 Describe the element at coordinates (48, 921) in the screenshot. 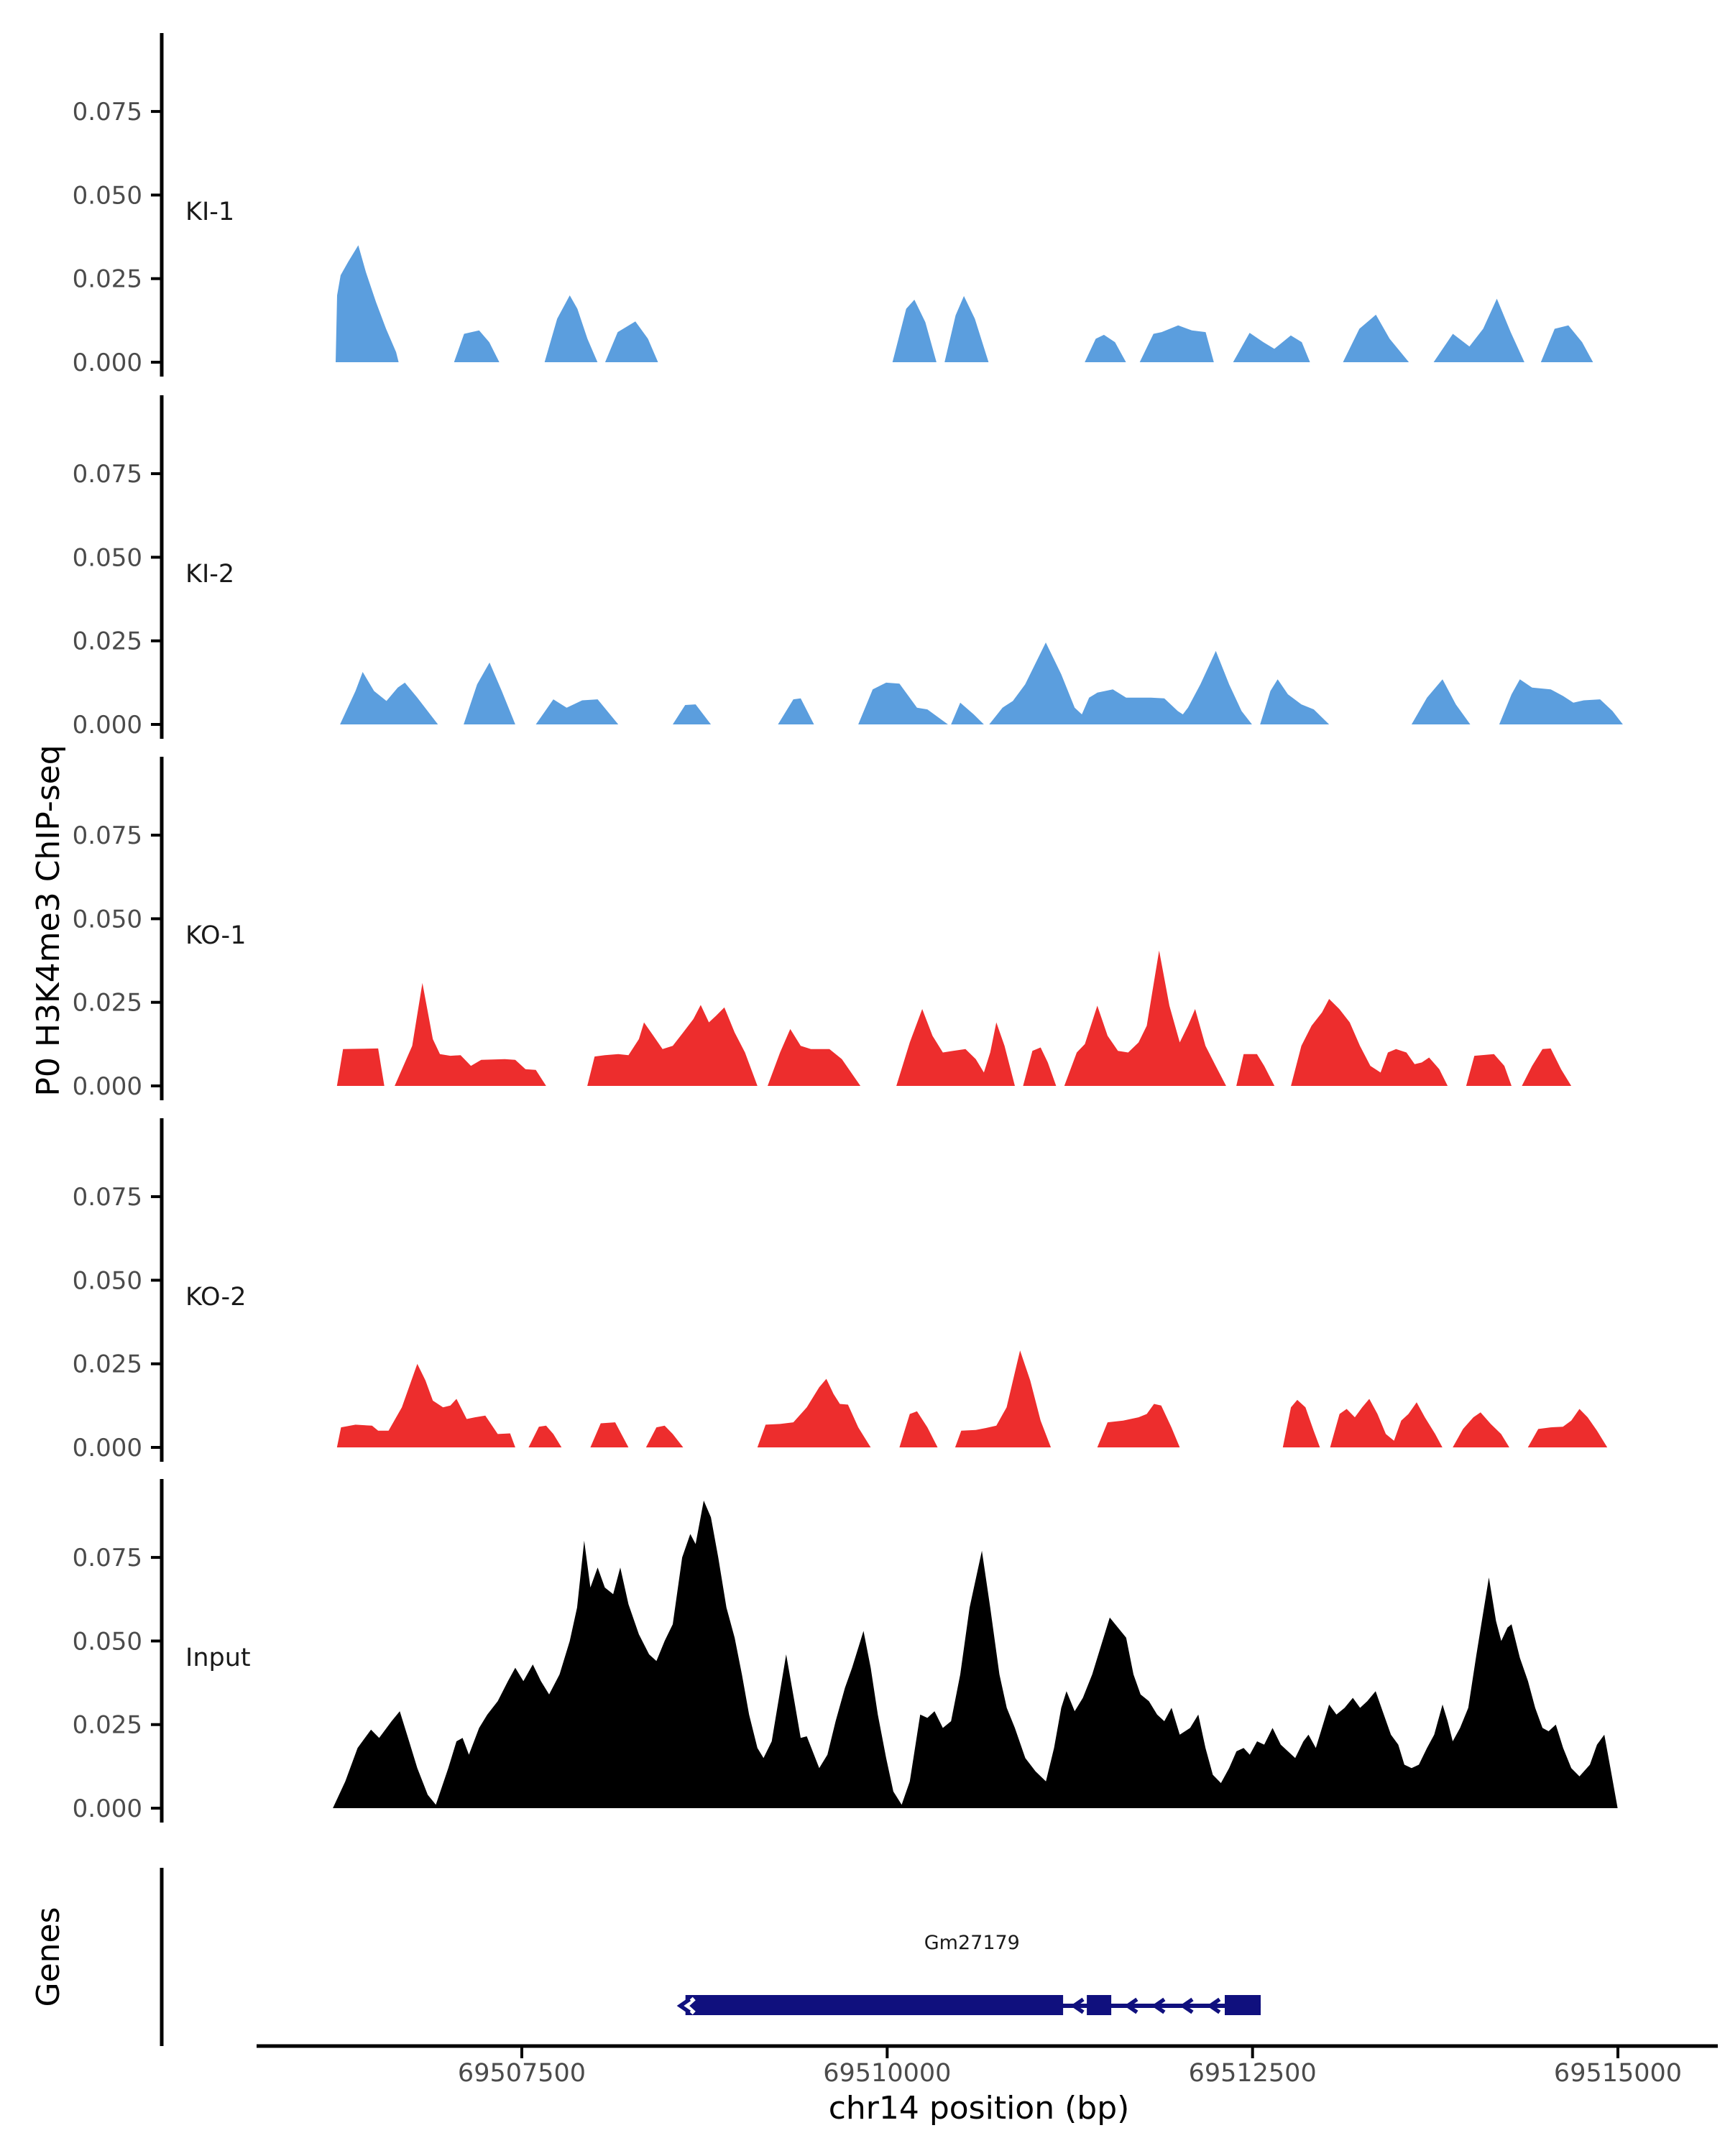

I see `y-axis-title: P0 H3K4me3 ChIP-seq` at that location.